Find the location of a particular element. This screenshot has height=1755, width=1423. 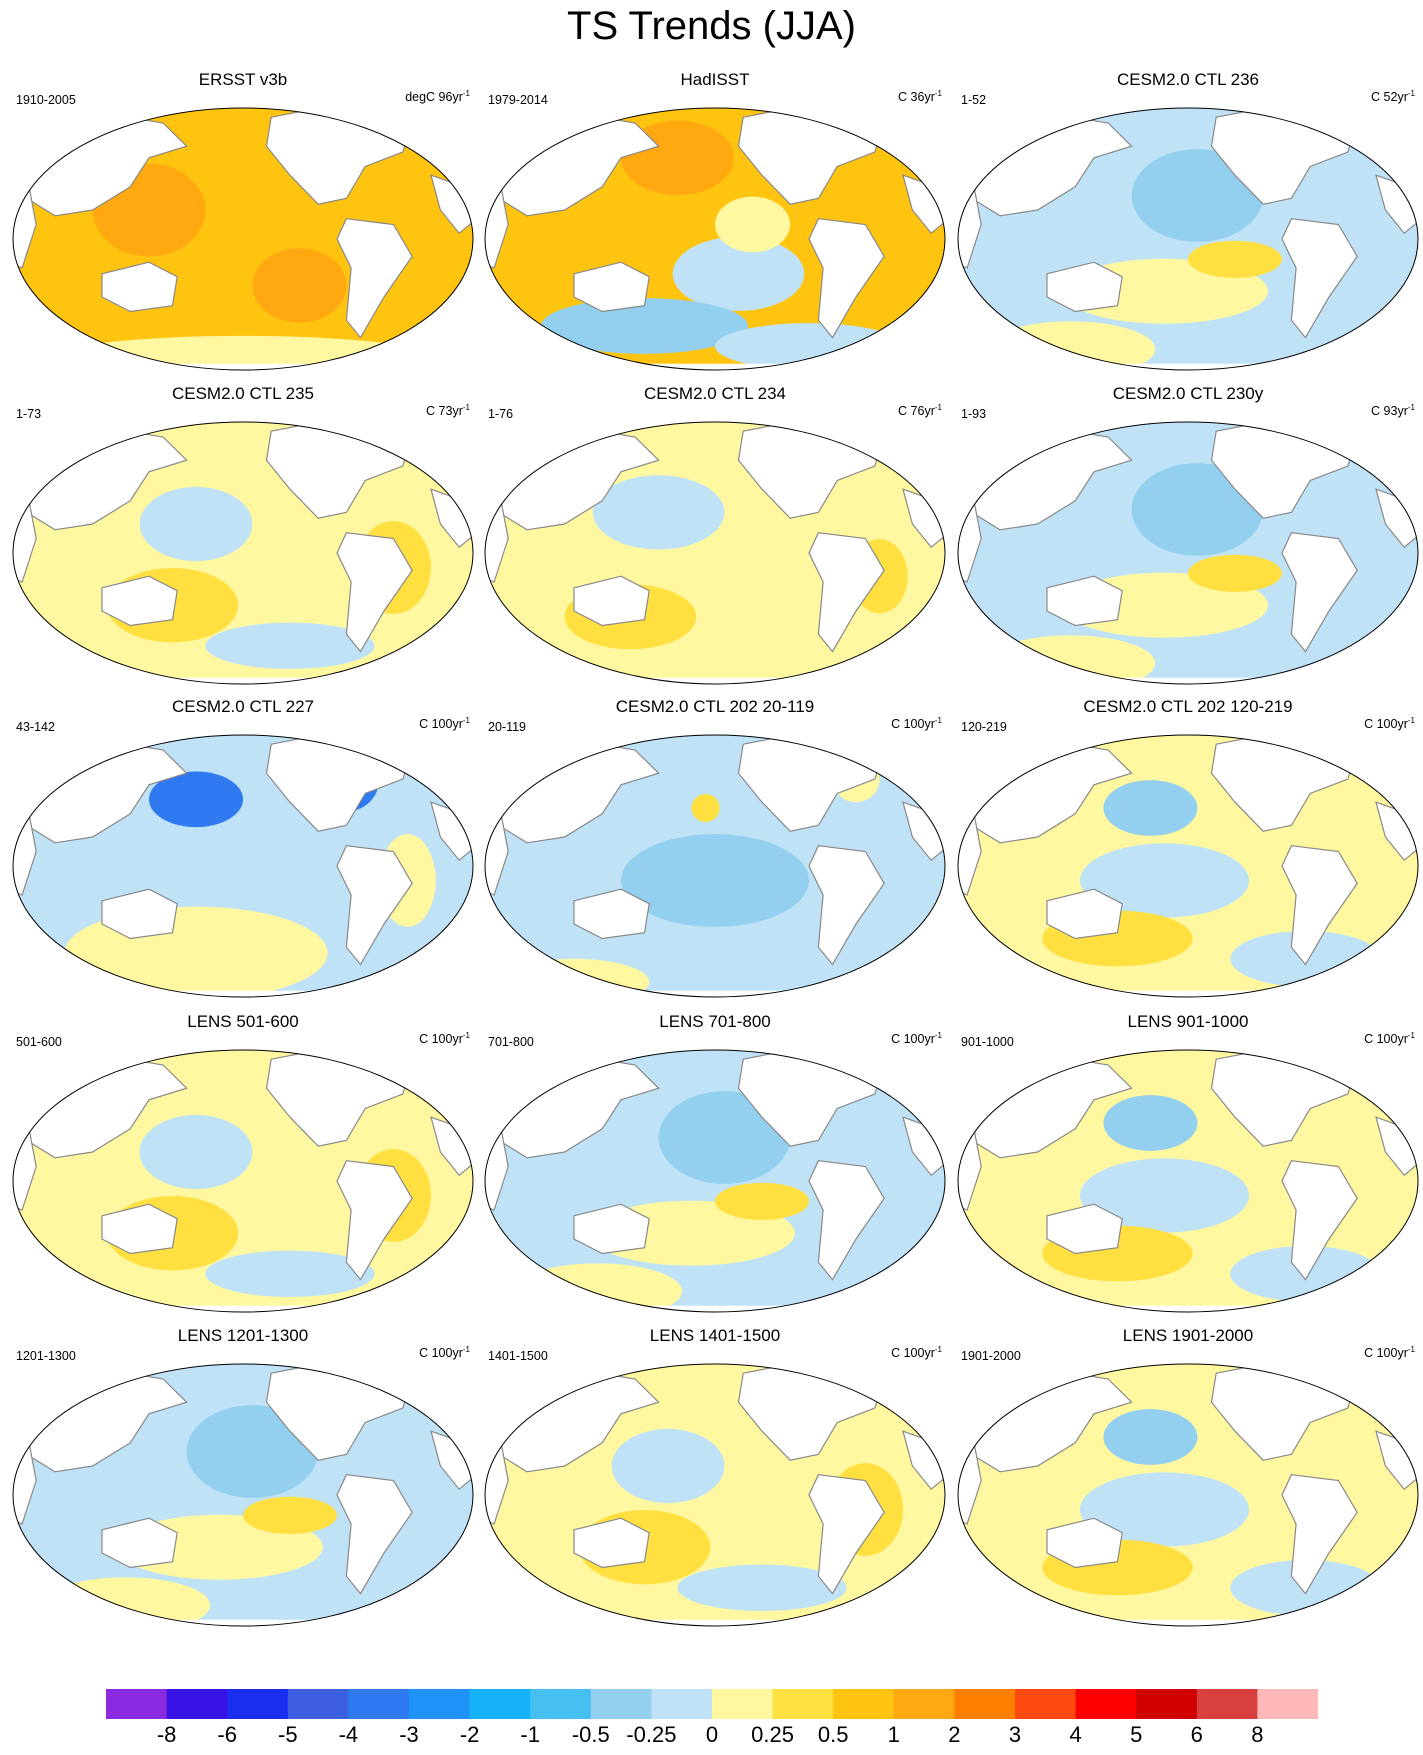

figure-title: TS Trends (JJA) is located at coordinates (711, 26).